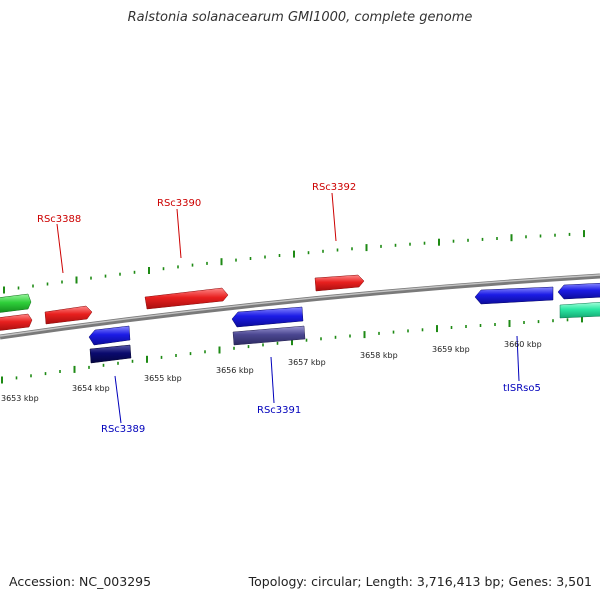 This screenshot has height=600, width=600. What do you see at coordinates (451, 349) in the screenshot?
I see `scale-label-3659: 3659 kbp` at bounding box center [451, 349].